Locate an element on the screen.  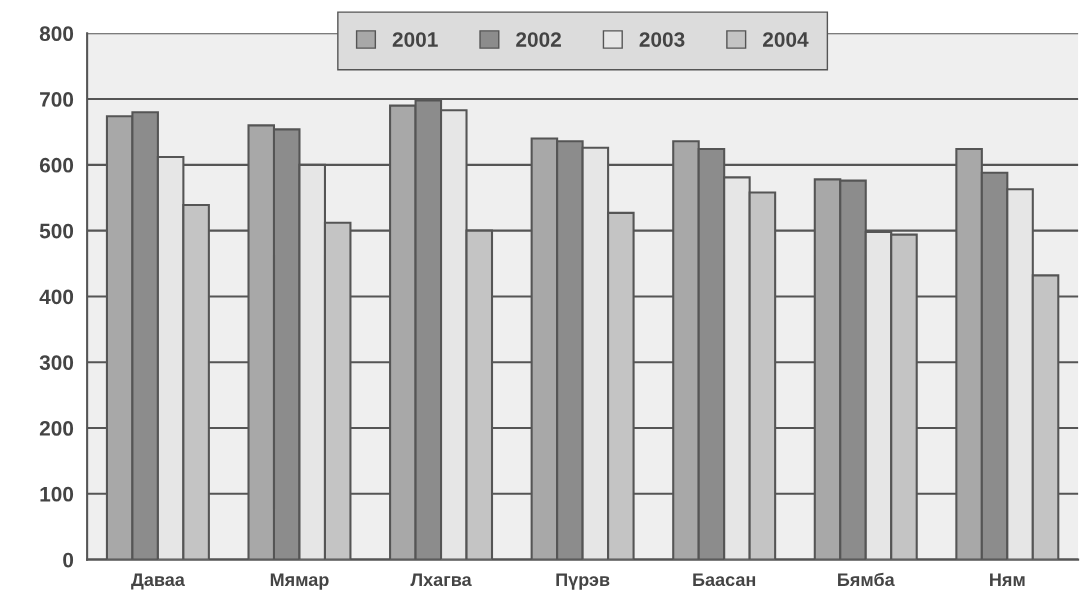
y-tick-label: 0 is located at coordinates (68, 560).